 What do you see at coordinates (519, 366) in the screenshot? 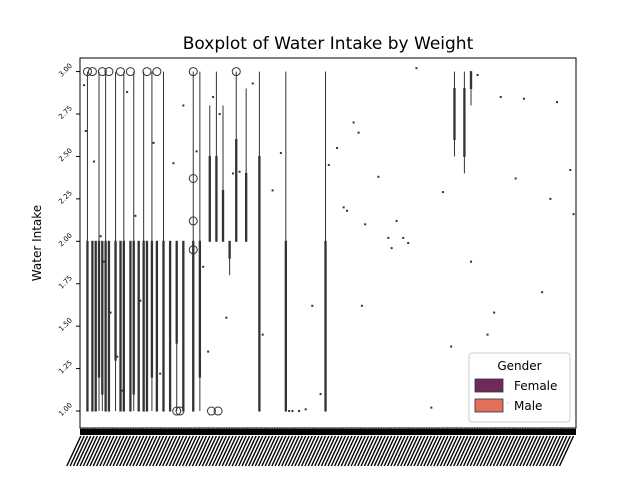
I see `legend-title: Gender` at bounding box center [519, 366].